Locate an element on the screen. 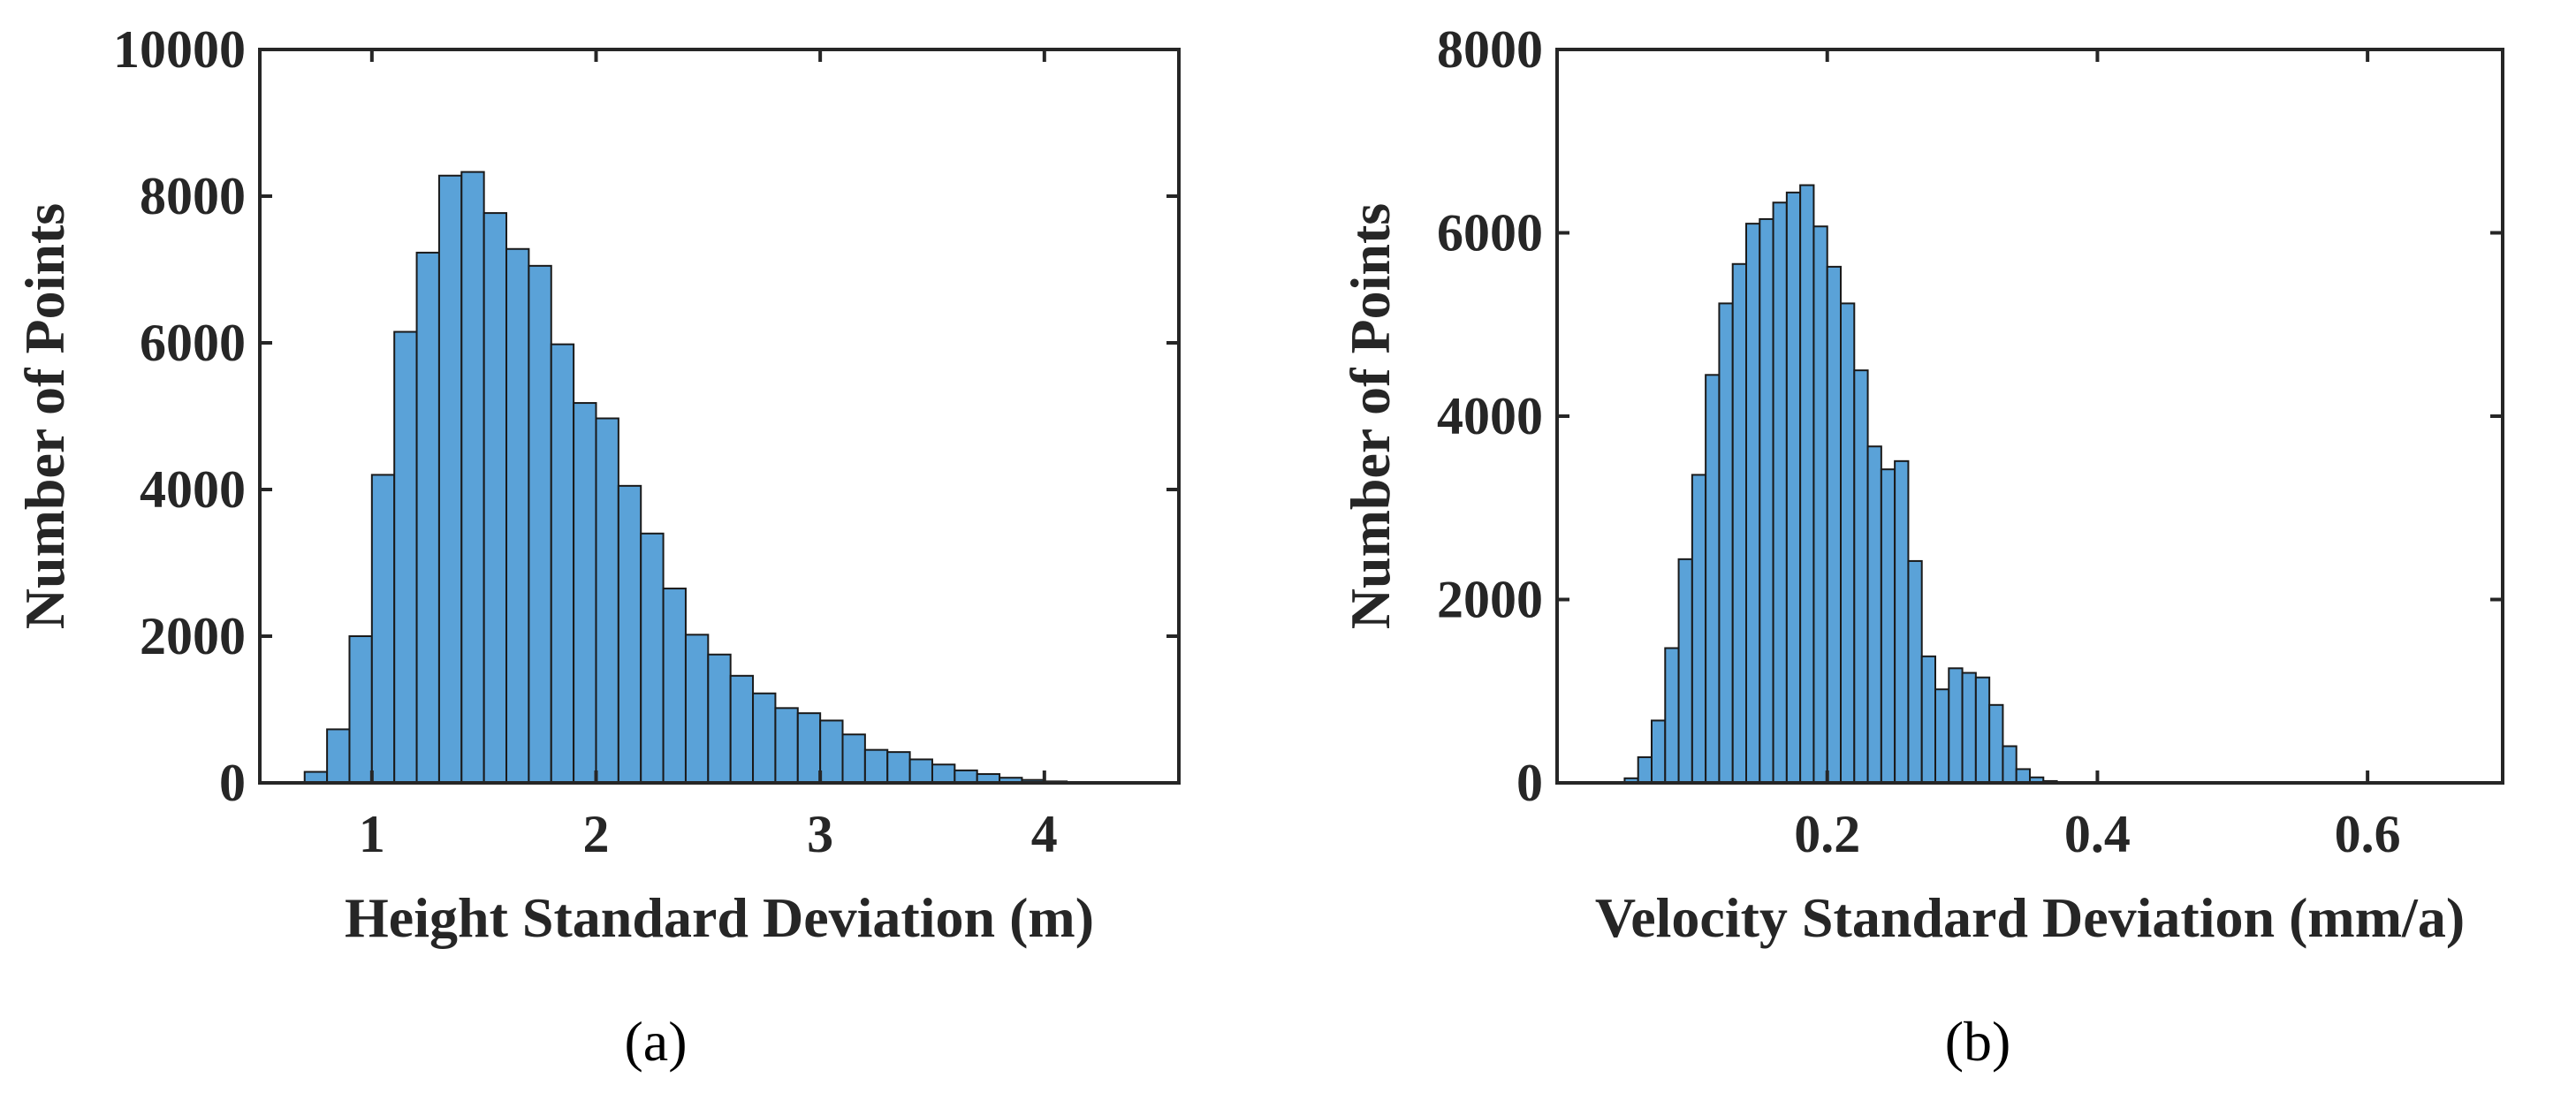 Image resolution: width=2576 pixels, height=1093 pixels. y-tick-labels: 0 2000 4000 6000 8000 is located at coordinates (1490, 416).